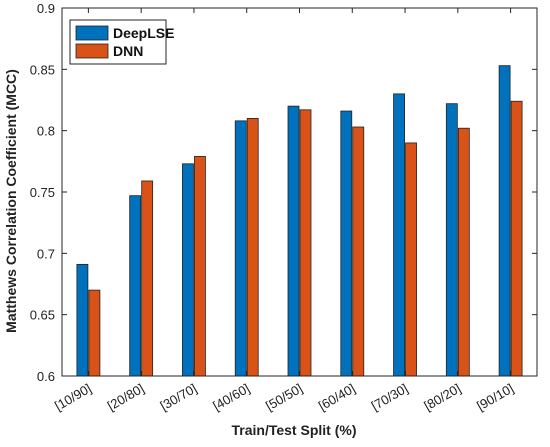 The image size is (550, 447). What do you see at coordinates (11, 201) in the screenshot?
I see `y-axis-label: Matthews Correlation Coefficient (MCC)` at bounding box center [11, 201].